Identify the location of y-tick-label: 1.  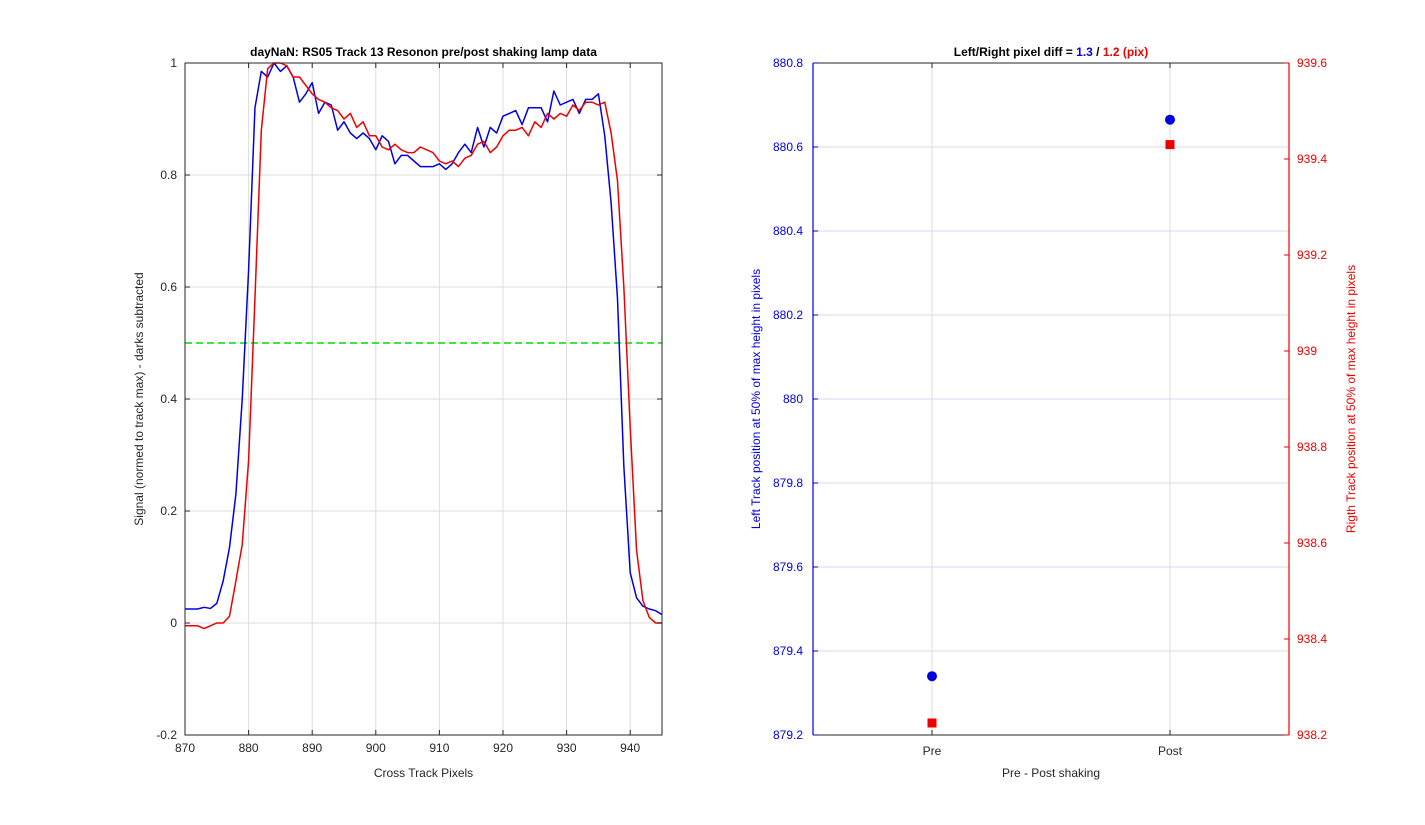
(173, 63).